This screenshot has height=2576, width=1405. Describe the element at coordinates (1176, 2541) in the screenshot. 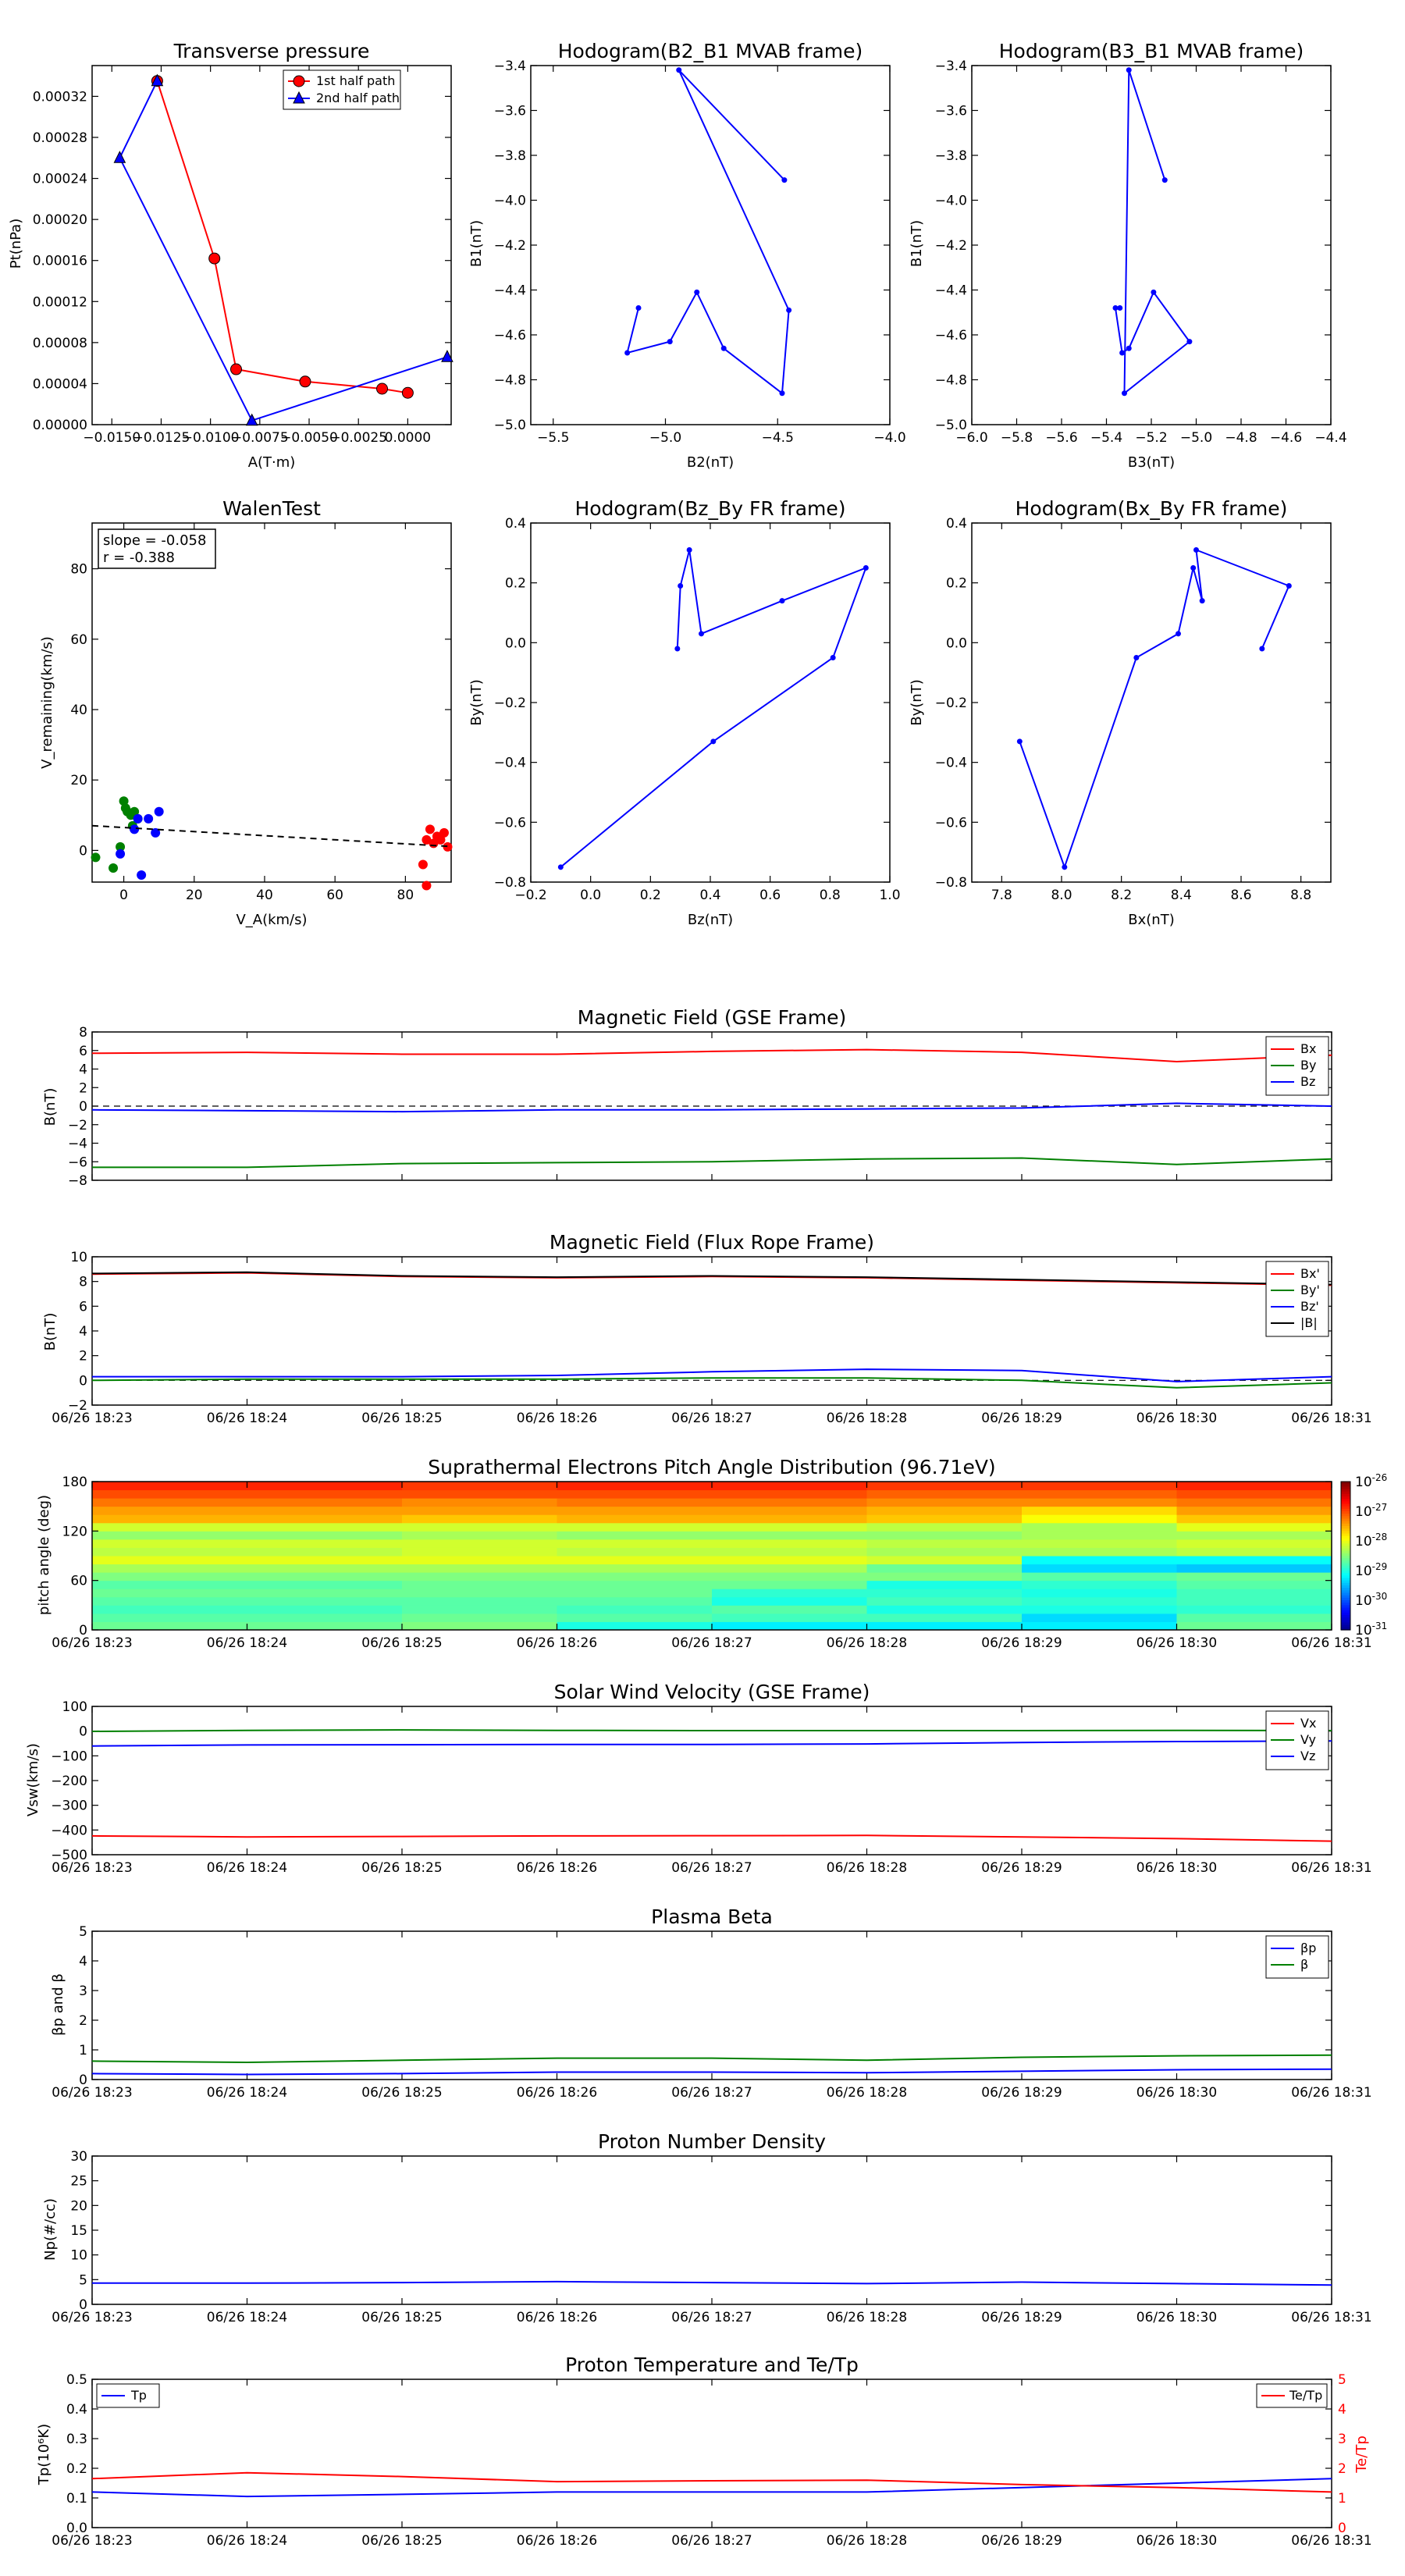

I see `time-tick-label: 06/26 18:30` at that location.